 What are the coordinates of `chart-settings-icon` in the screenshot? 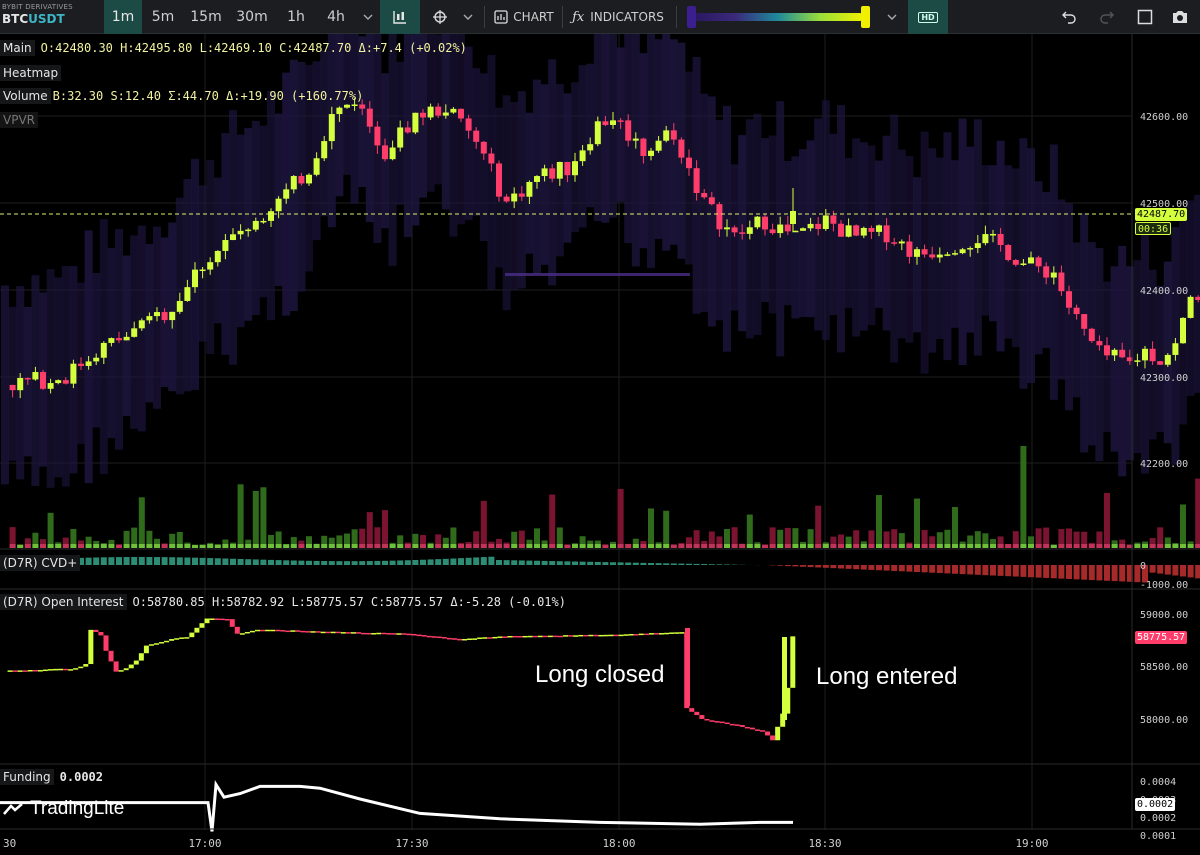 It's located at (501, 17).